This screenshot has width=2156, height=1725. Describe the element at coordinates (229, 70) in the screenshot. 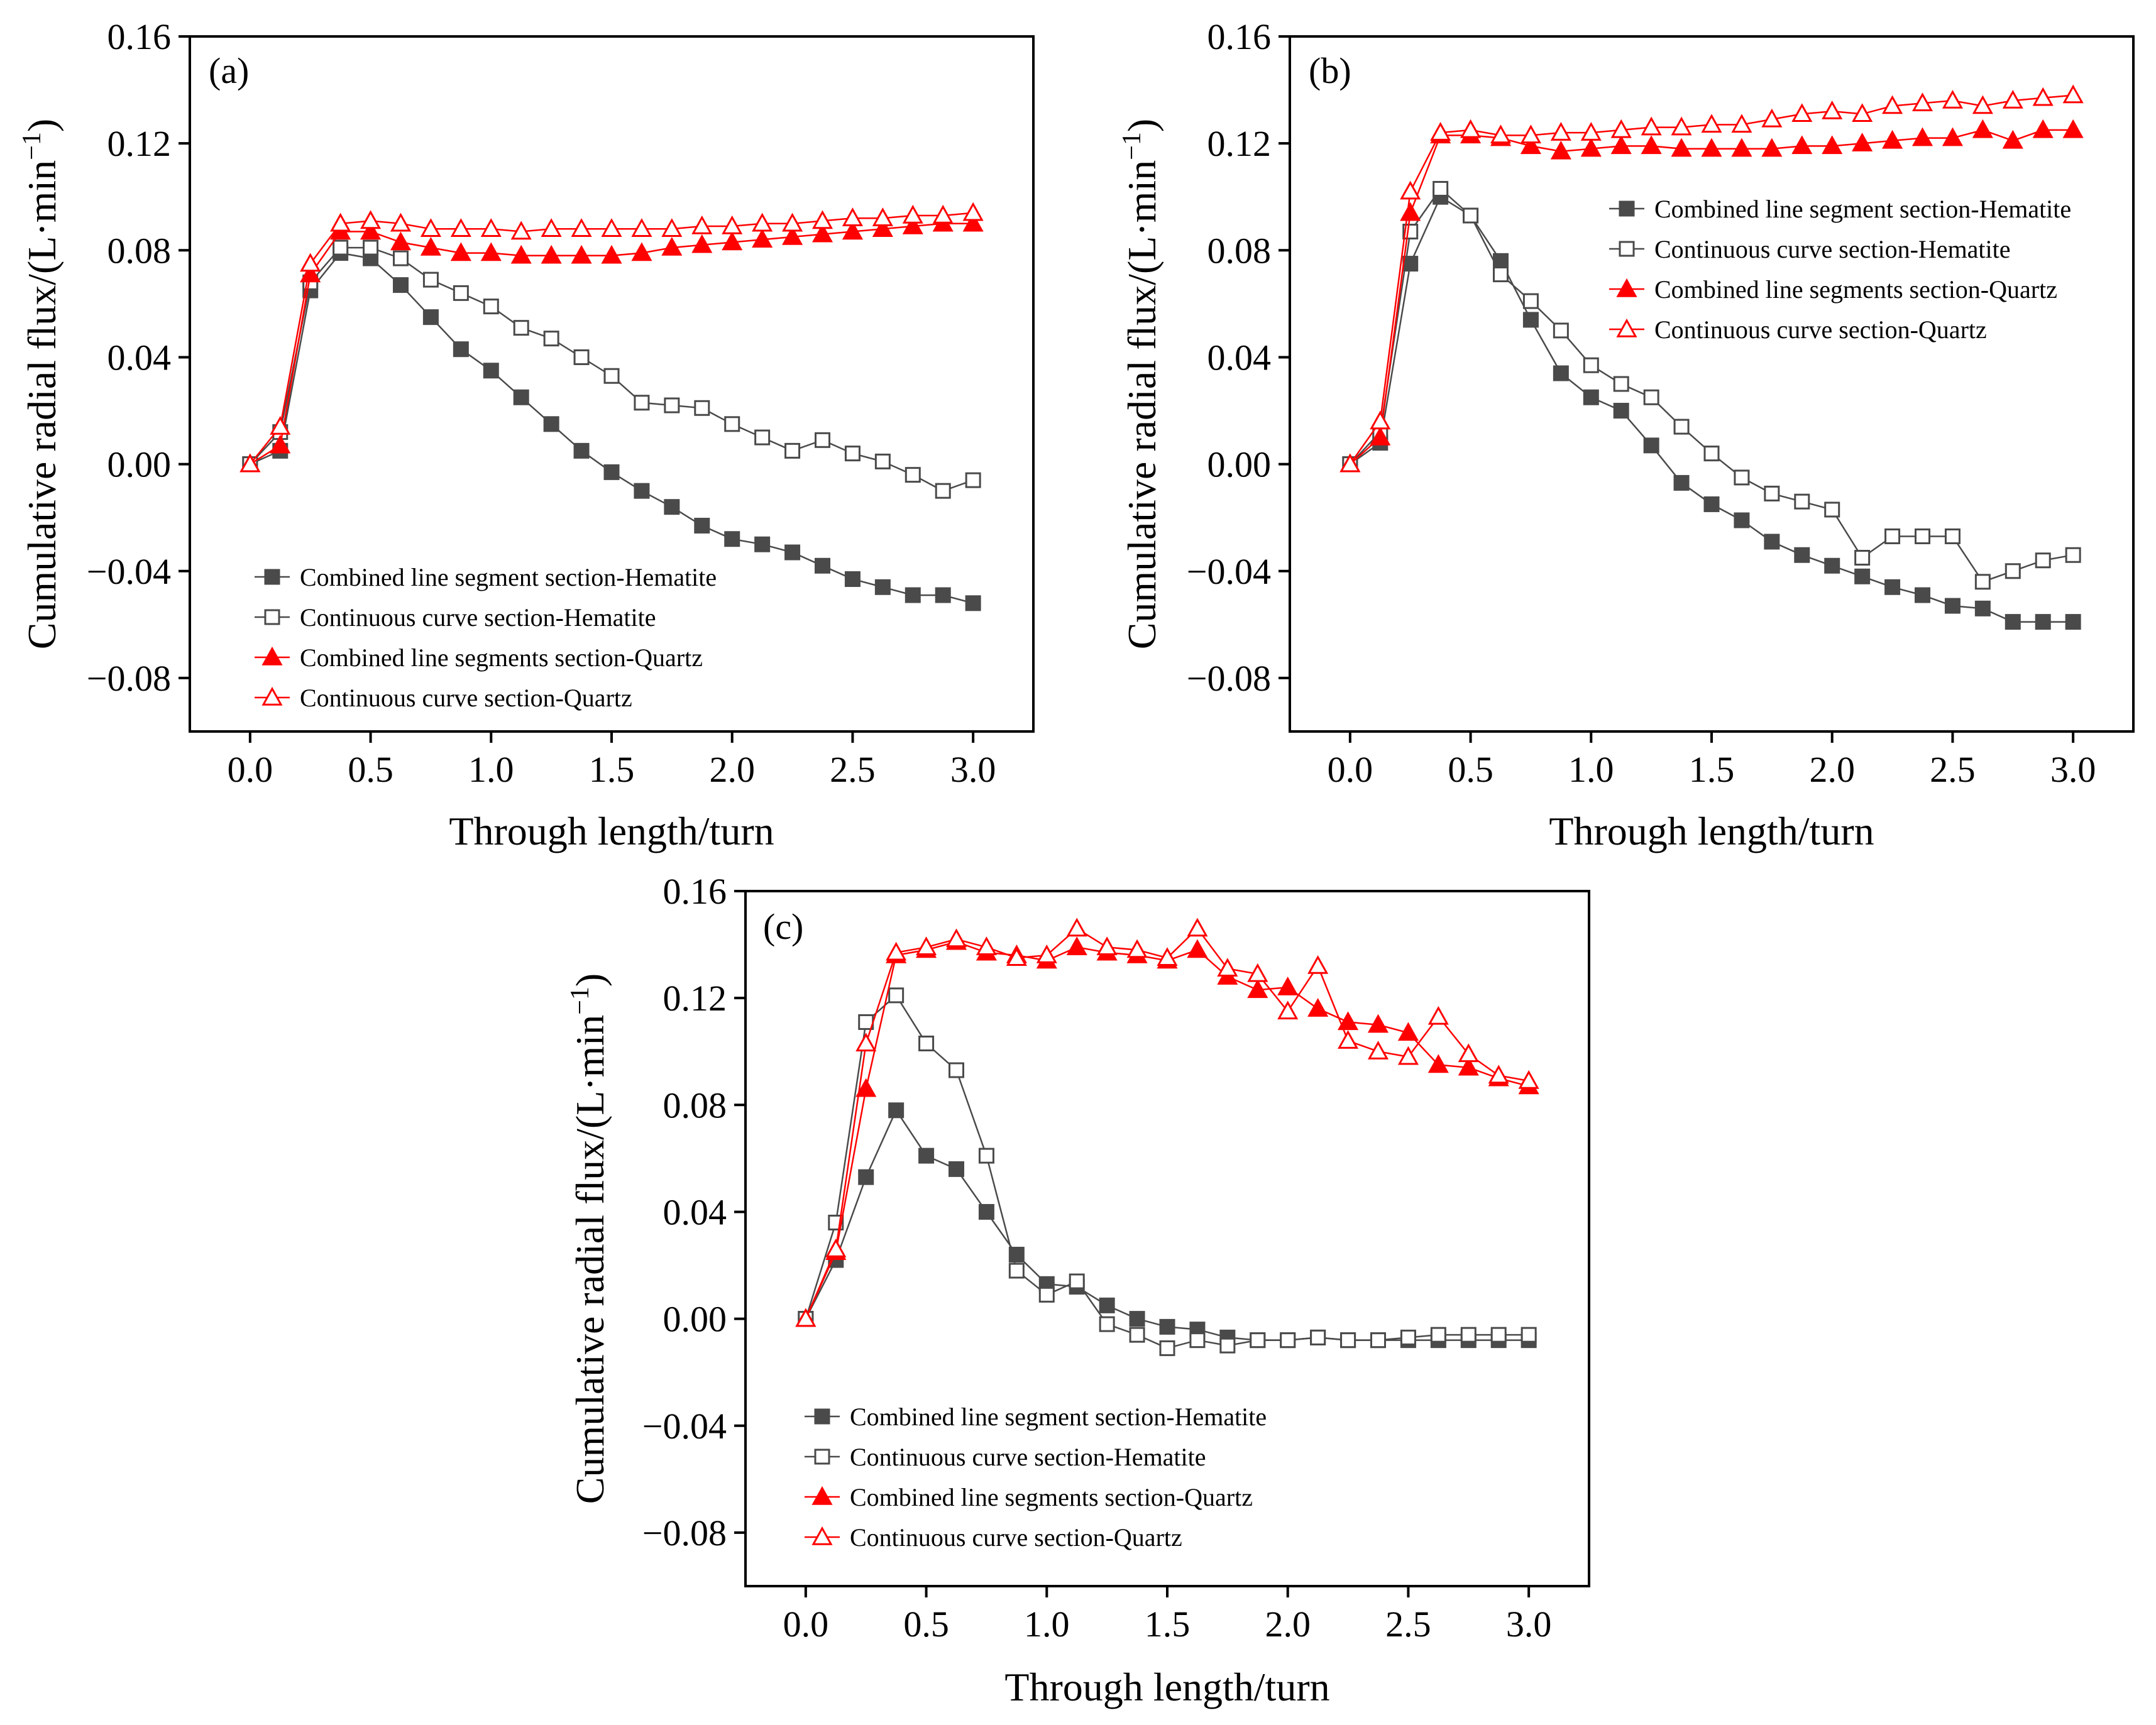

I see `panel-label: (a)` at that location.